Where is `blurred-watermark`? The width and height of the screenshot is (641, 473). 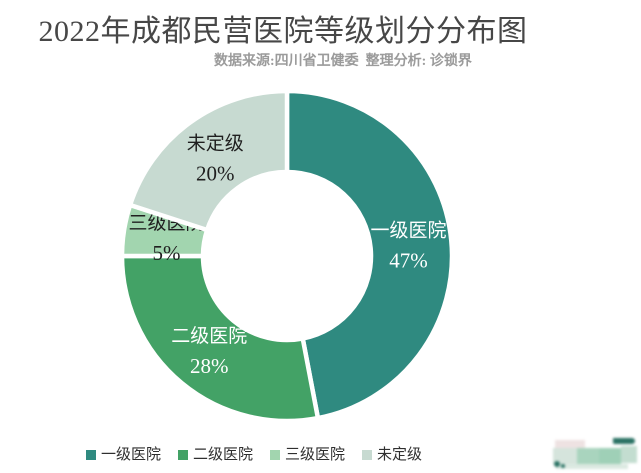 blurred-watermark is located at coordinates (595, 453).